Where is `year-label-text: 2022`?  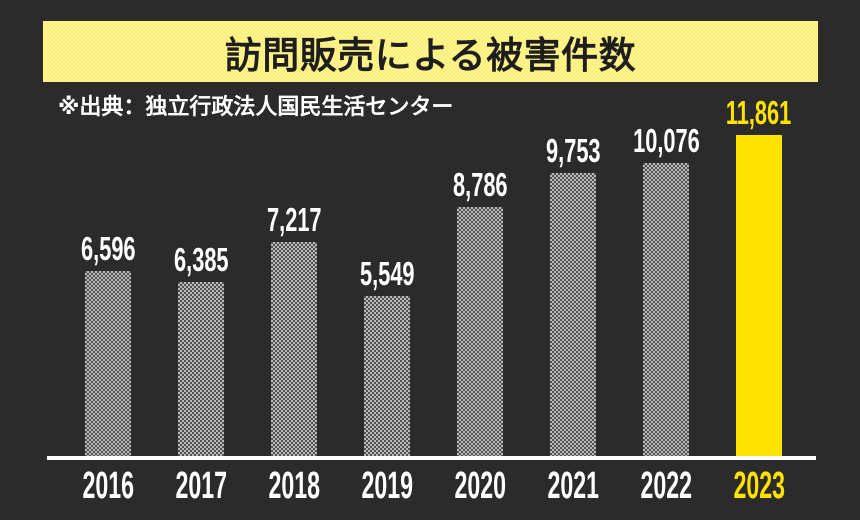
year-label-text: 2022 is located at coordinates (666, 486).